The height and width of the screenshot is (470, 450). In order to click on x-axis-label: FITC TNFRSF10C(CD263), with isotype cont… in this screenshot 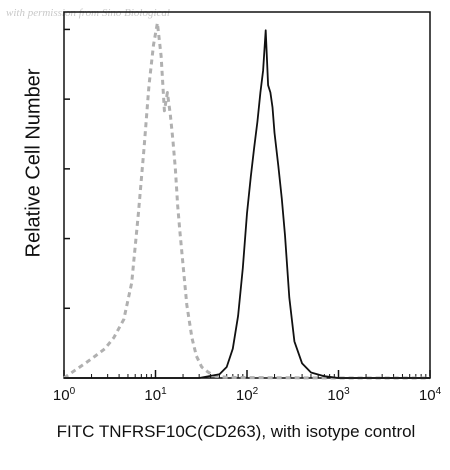, I will do `click(236, 431)`.